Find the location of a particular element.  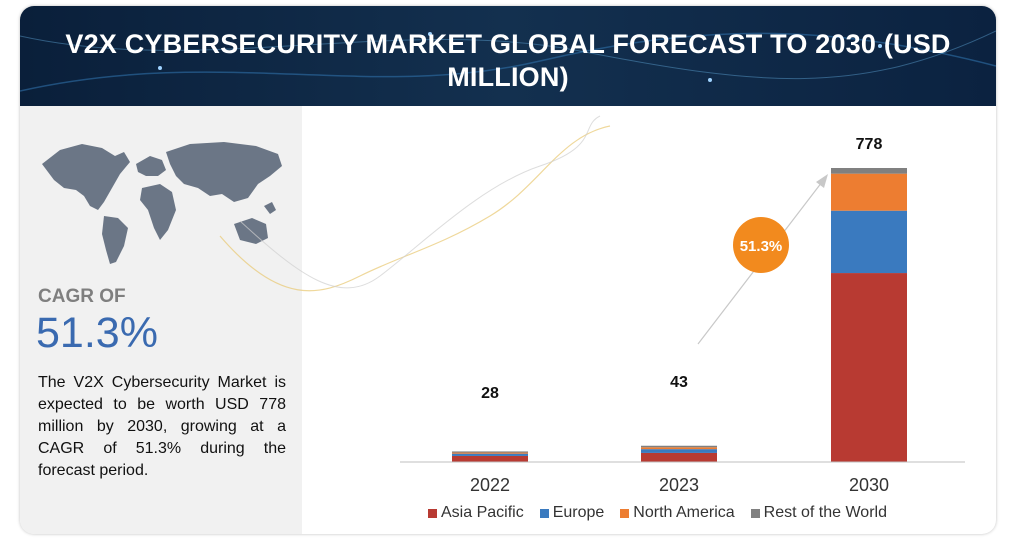

legend-item-asia-pacific: Asia Pacific is located at coordinates (476, 513).